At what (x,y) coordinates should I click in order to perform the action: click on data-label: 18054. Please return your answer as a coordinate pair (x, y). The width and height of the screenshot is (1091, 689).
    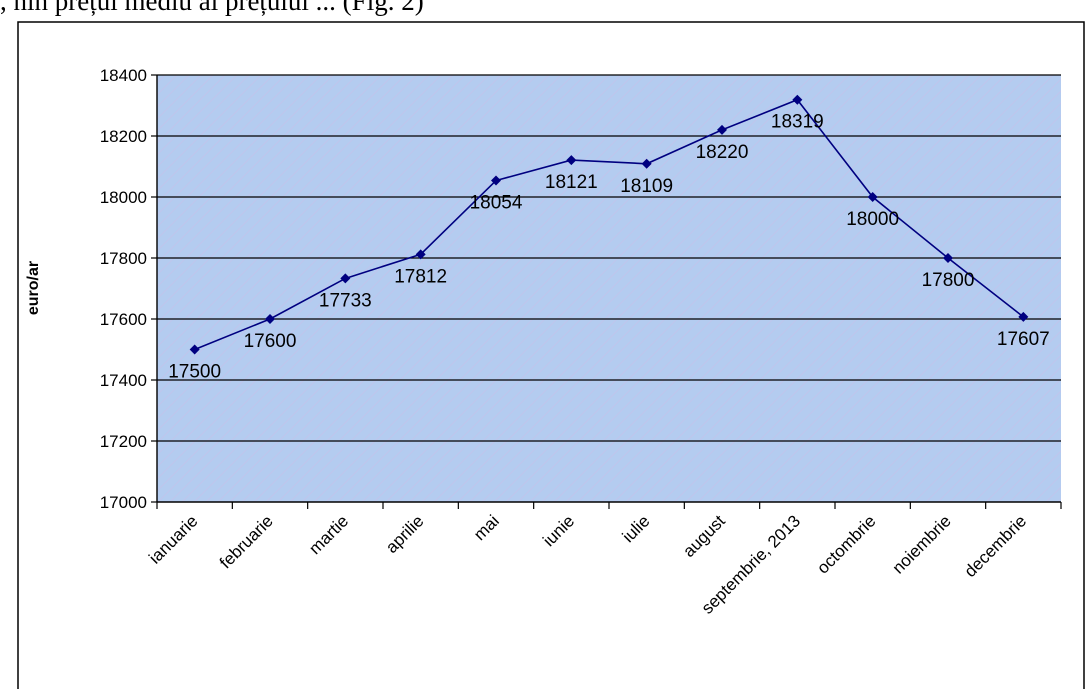
    Looking at the image, I should click on (496, 203).